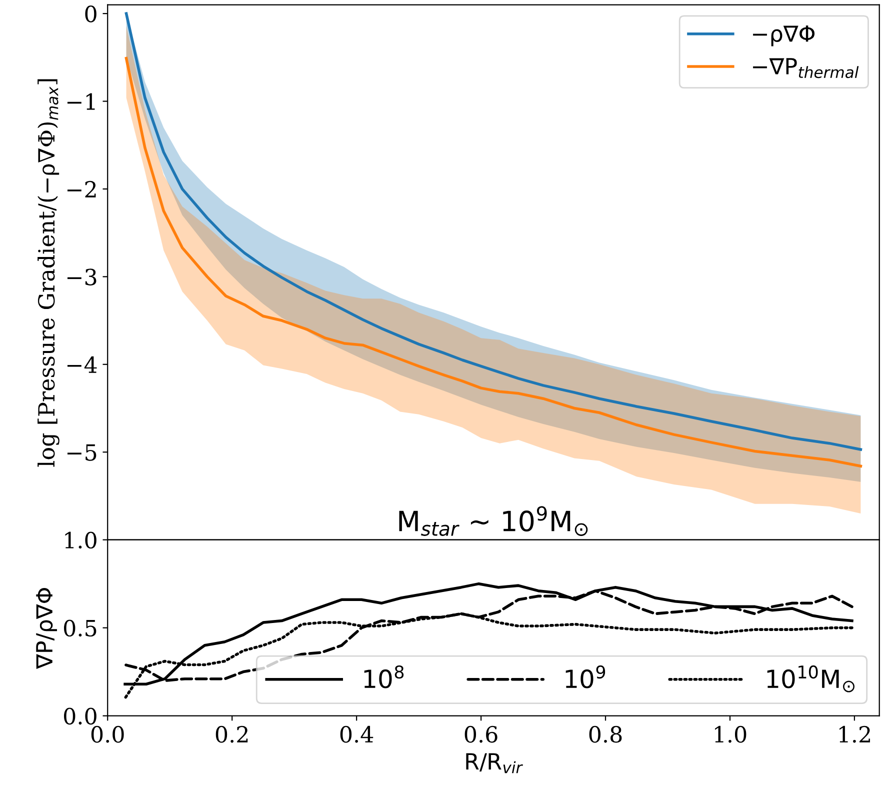 Image resolution: width=882 pixels, height=798 pixels. Describe the element at coordinates (232, 734) in the screenshot. I see `x-tick-label: 0.2` at that location.